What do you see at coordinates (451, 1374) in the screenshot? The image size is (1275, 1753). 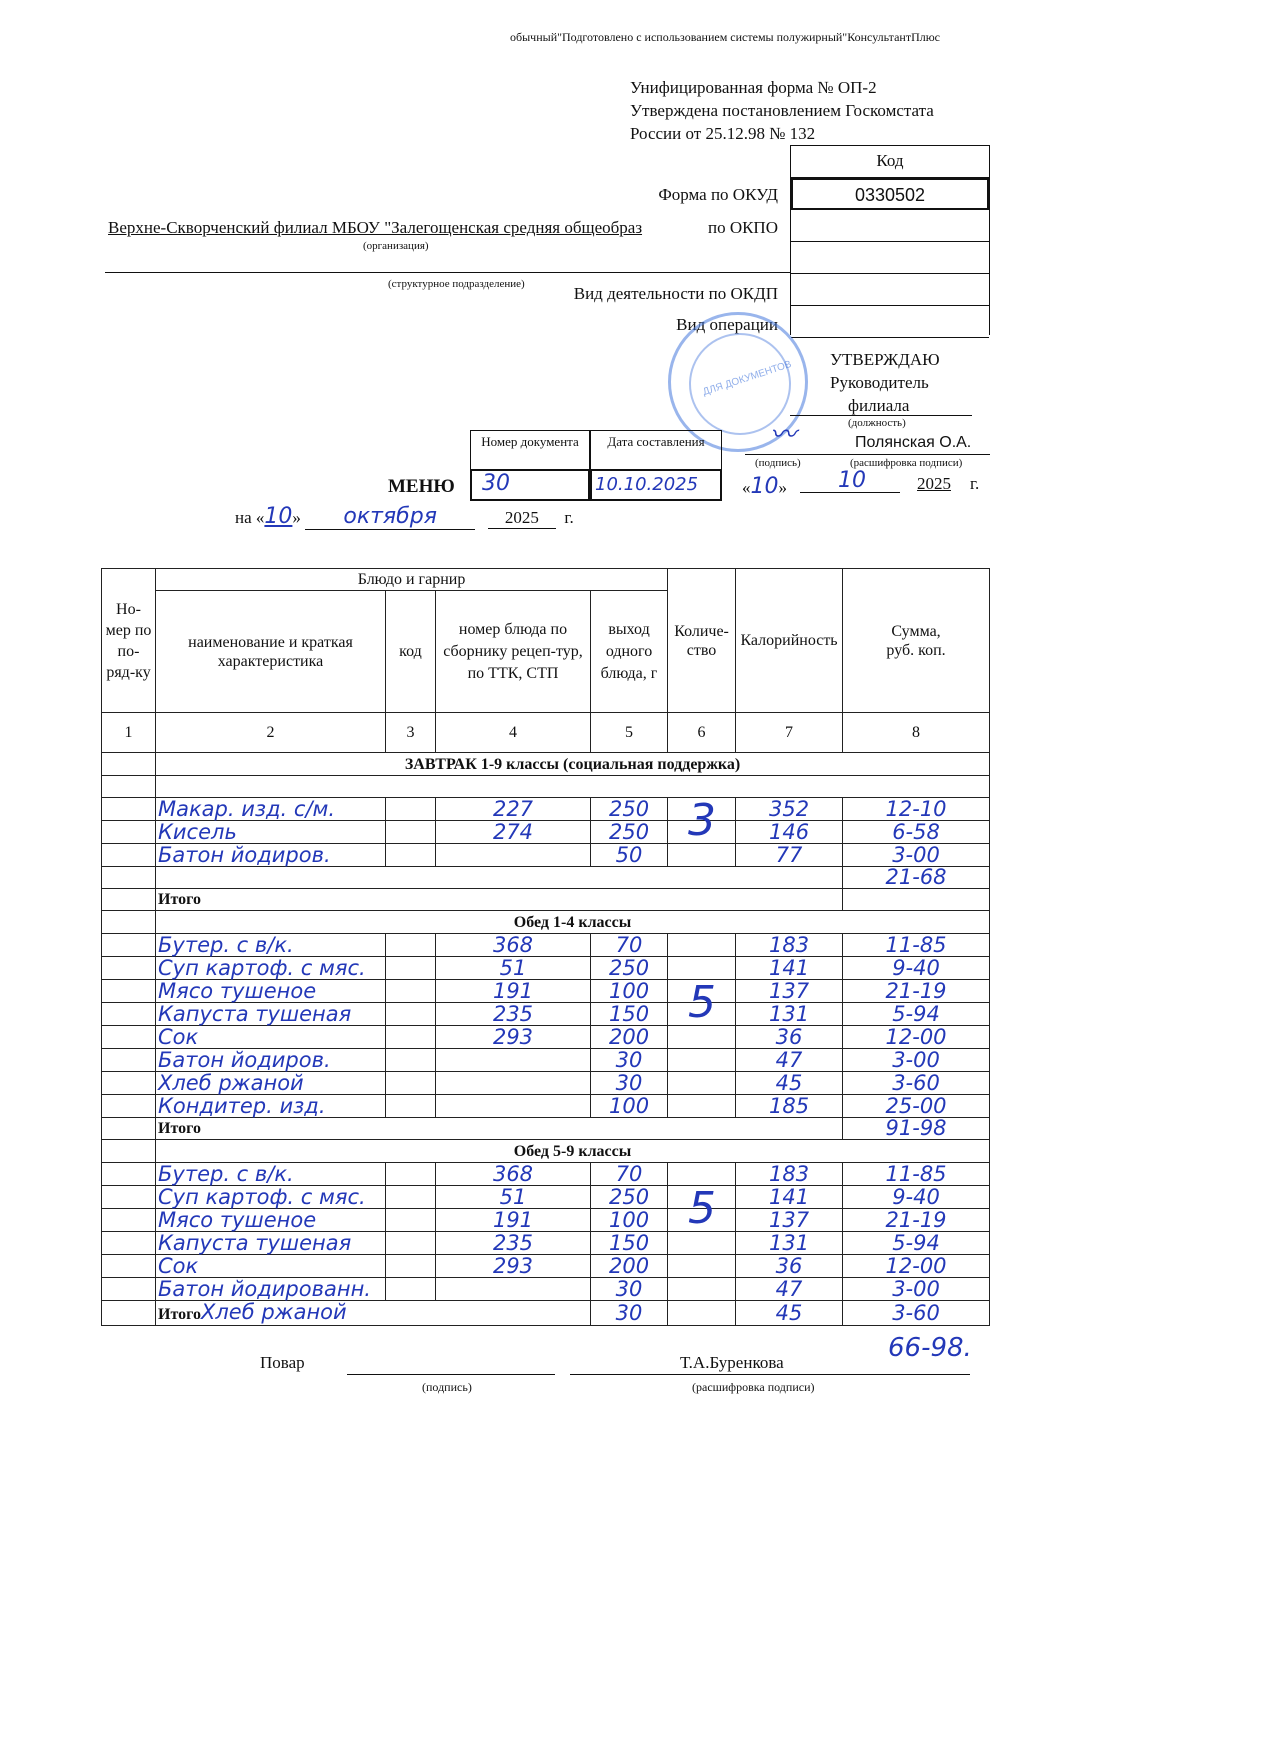 I see `cook-sign-line` at bounding box center [451, 1374].